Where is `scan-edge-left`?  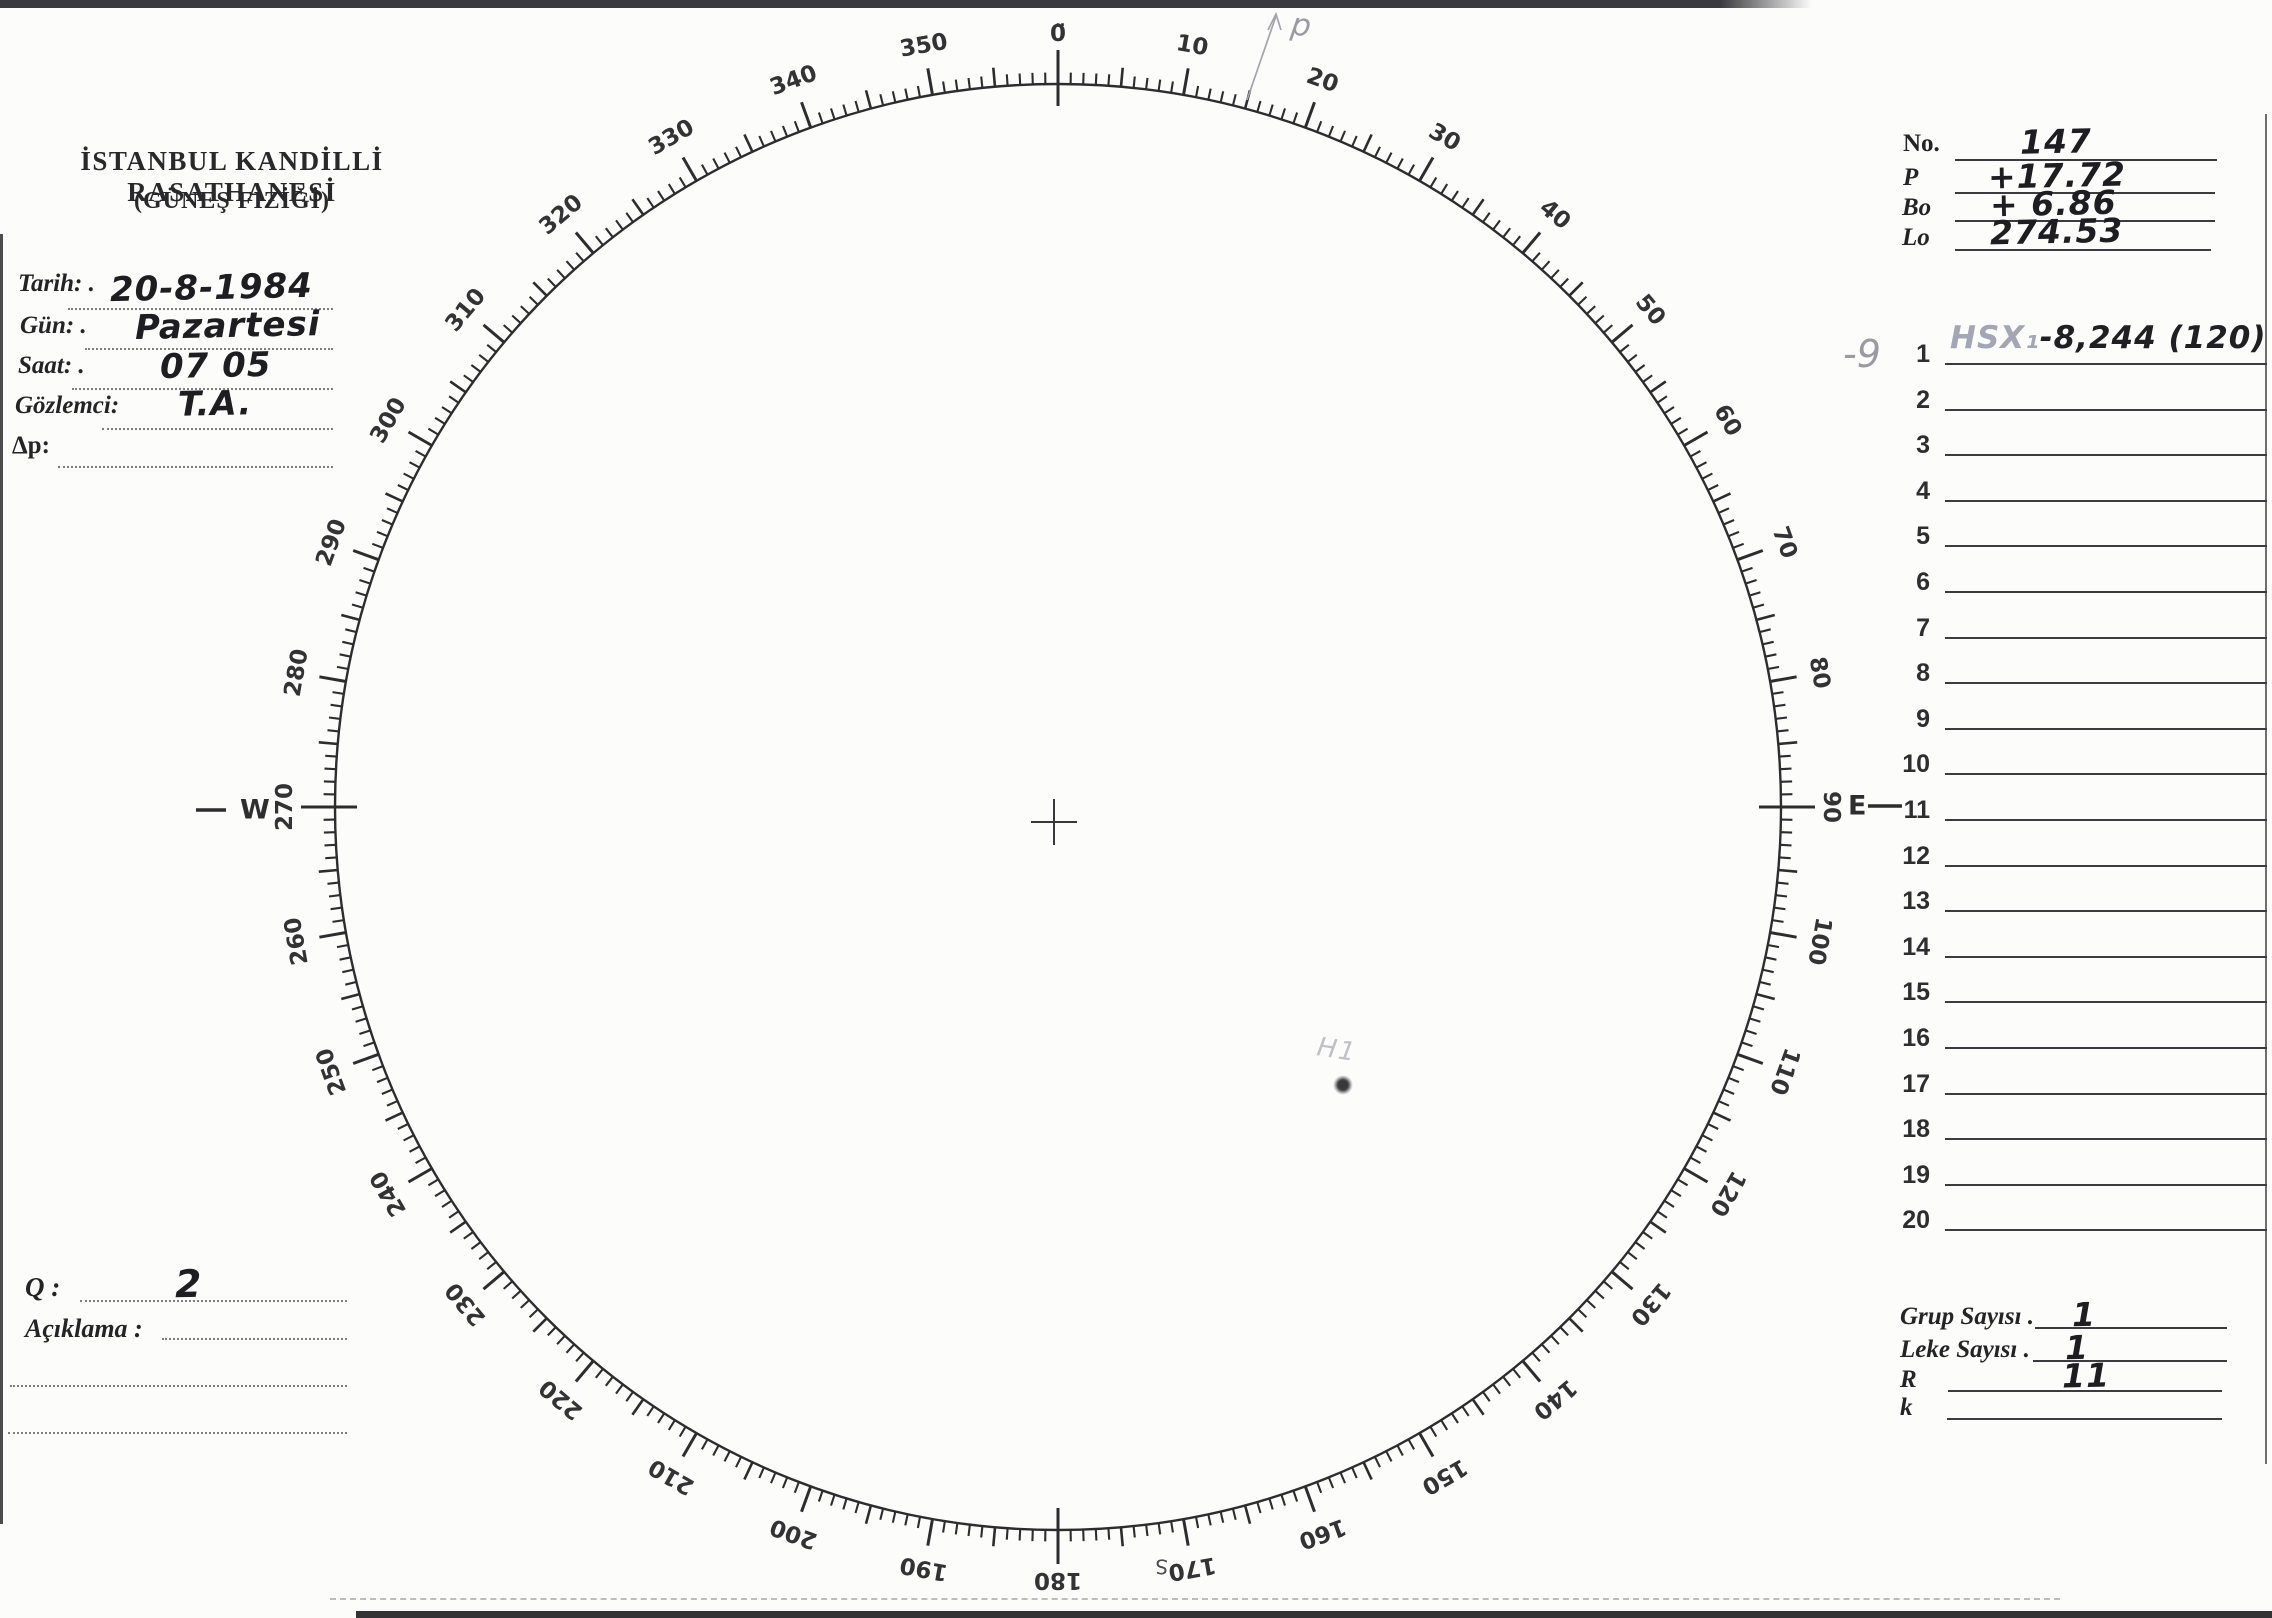
scan-edge-left is located at coordinates (1, 879).